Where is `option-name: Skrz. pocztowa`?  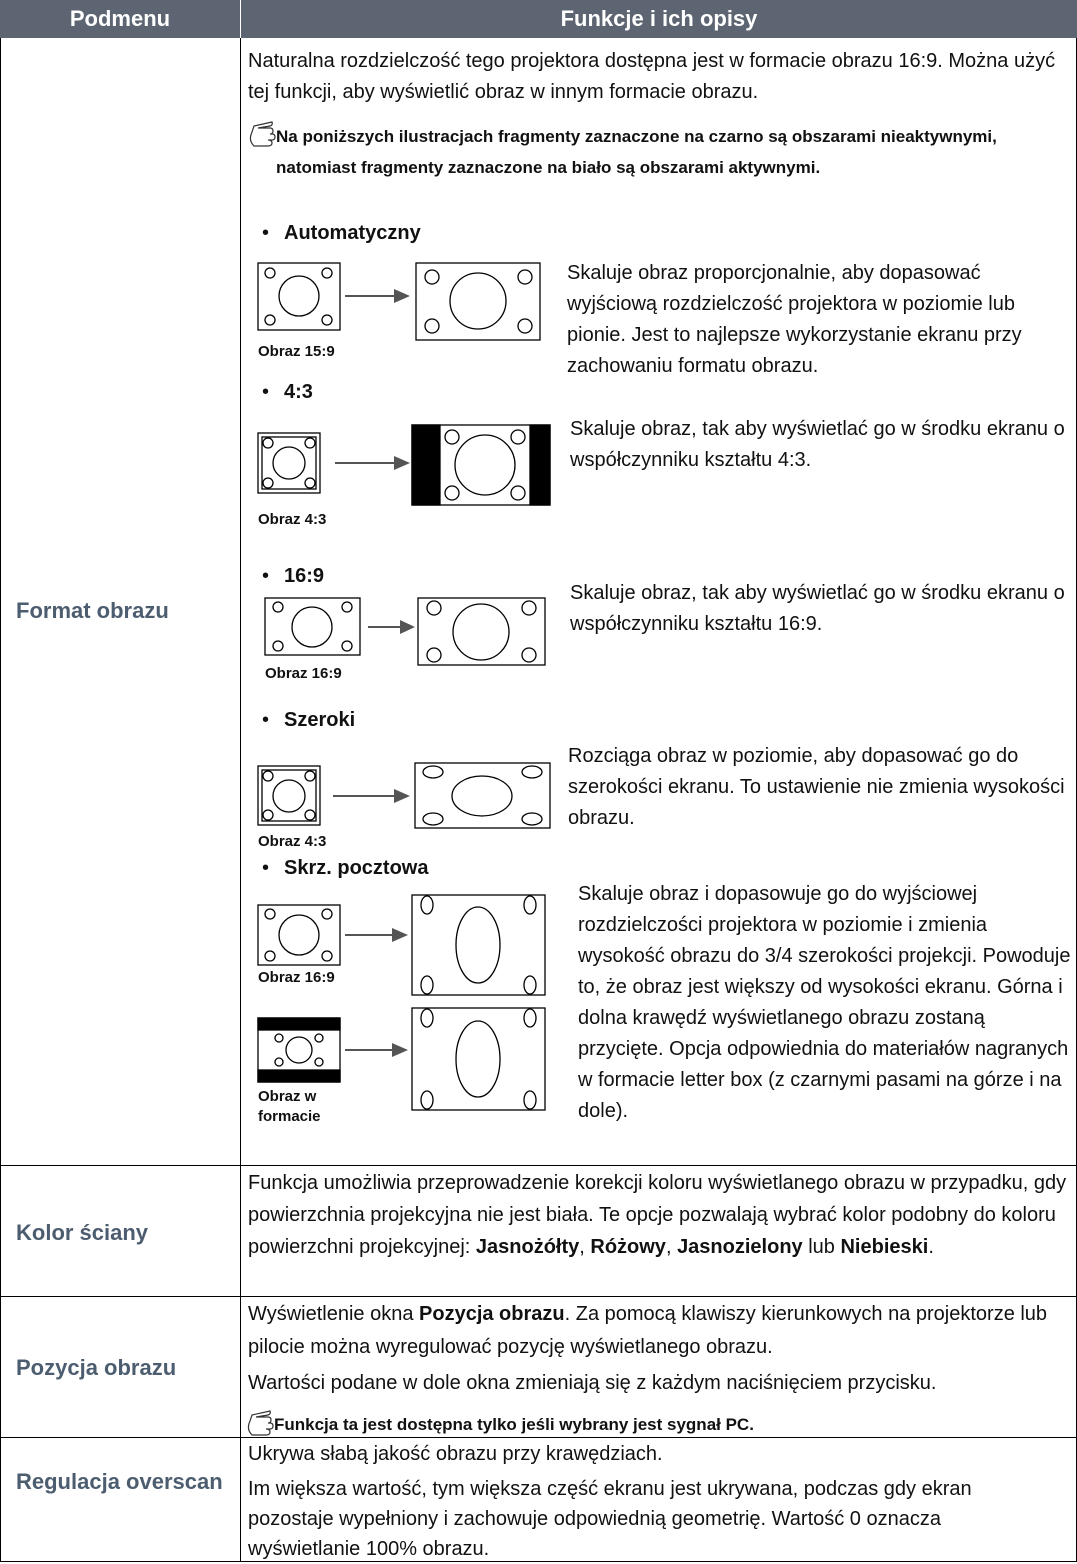 option-name: Skrz. pocztowa is located at coordinates (356, 868).